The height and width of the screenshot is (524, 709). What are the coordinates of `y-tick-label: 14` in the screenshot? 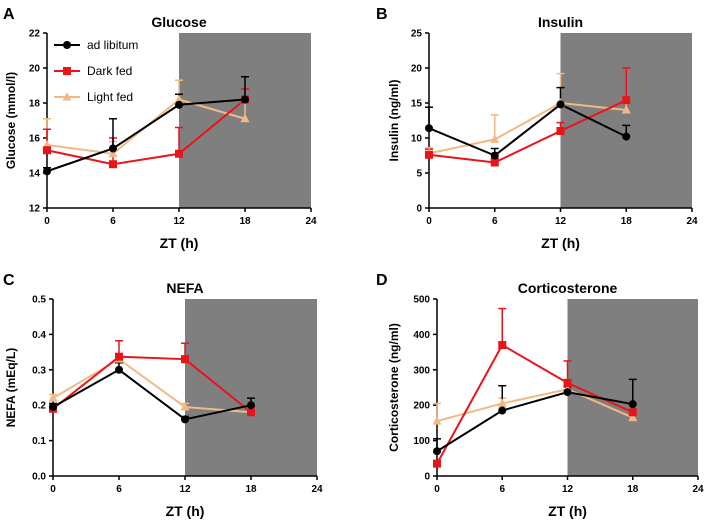 It's located at (35, 174).